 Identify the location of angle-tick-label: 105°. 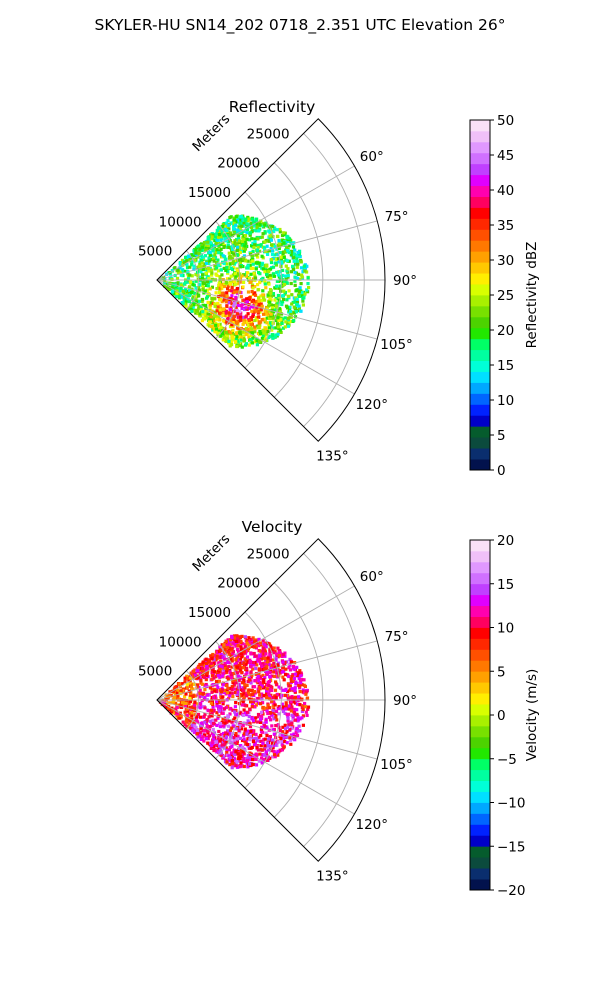
(396, 345).